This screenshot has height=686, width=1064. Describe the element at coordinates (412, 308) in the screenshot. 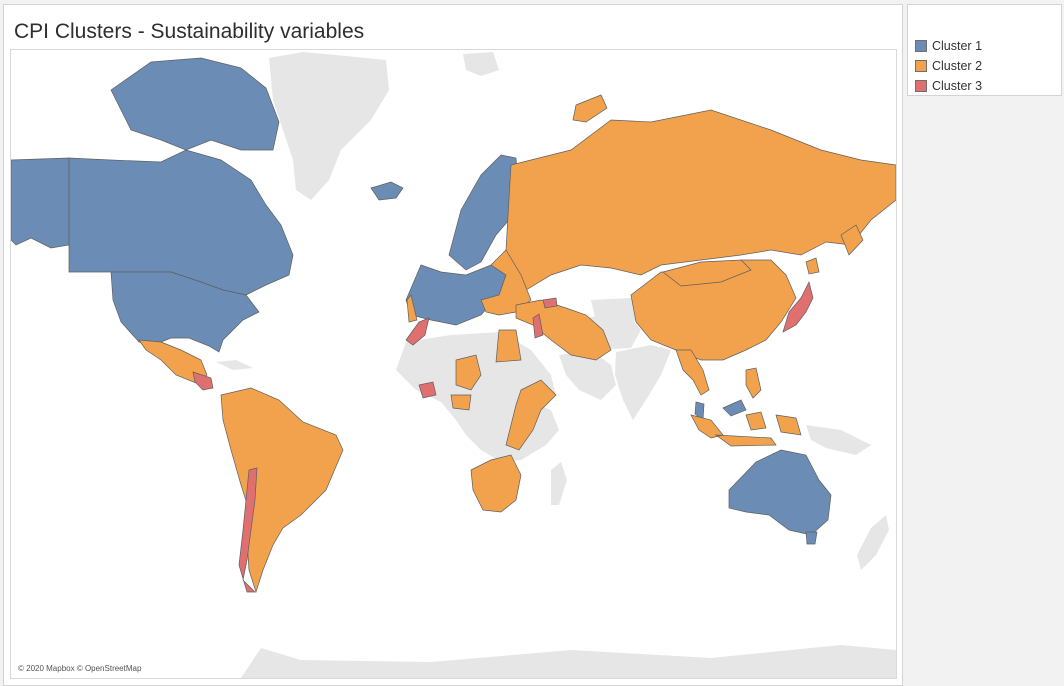

I see `iberia-region` at that location.